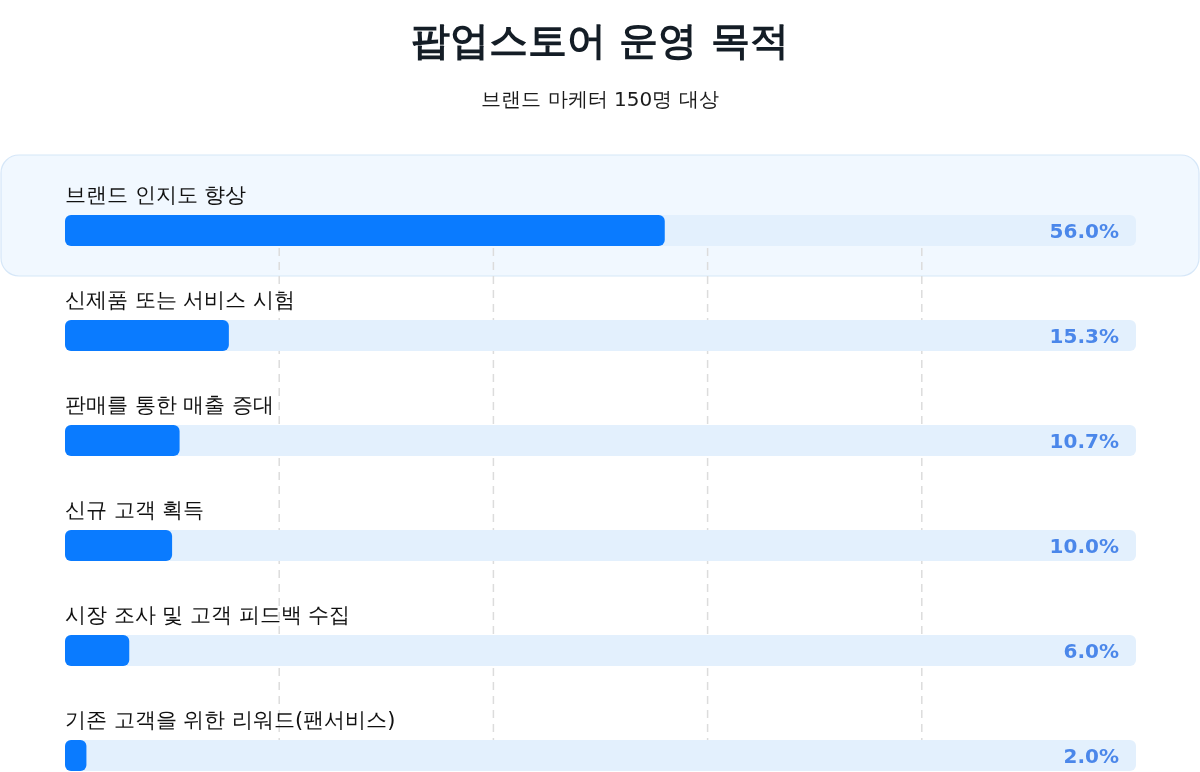 The height and width of the screenshot is (772, 1200). What do you see at coordinates (1084, 545) in the screenshot?
I see `data-label: 10.0%` at bounding box center [1084, 545].